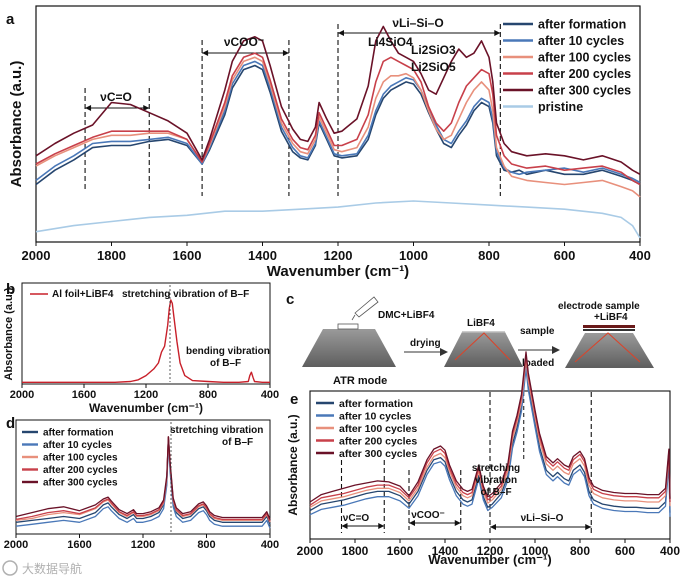 This screenshot has height=579, width=684. What do you see at coordinates (80, 470) in the screenshot?
I see `panel-d-legend-label-after-200-cycles: after 200 cycles` at bounding box center [80, 470].